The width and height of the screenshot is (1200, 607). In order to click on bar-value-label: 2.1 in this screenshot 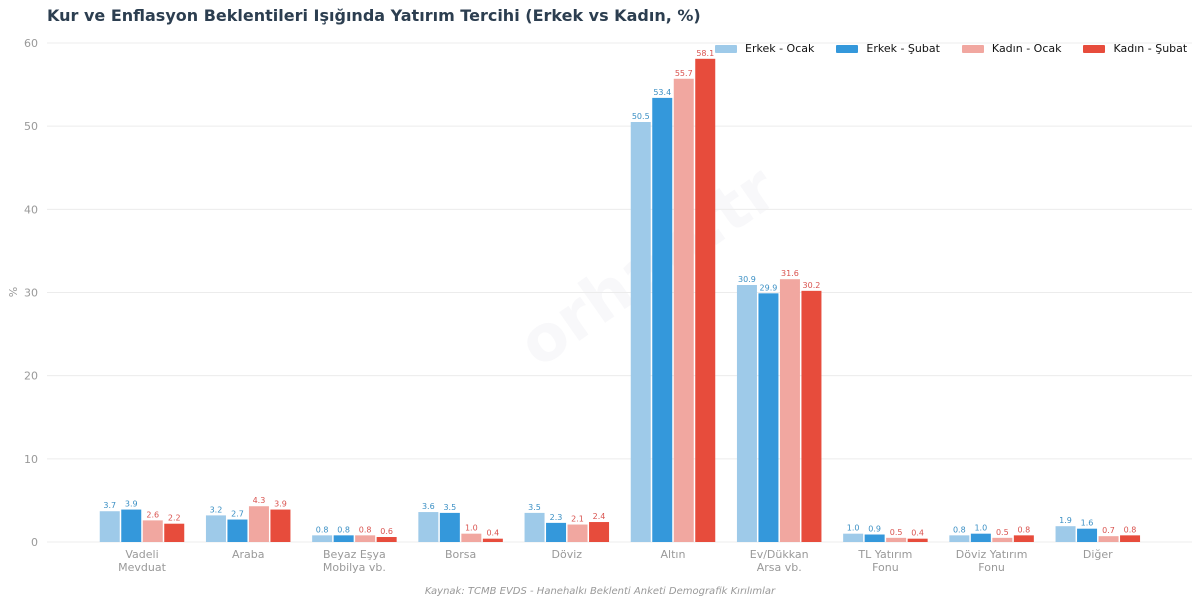, I will do `click(577, 519)`.